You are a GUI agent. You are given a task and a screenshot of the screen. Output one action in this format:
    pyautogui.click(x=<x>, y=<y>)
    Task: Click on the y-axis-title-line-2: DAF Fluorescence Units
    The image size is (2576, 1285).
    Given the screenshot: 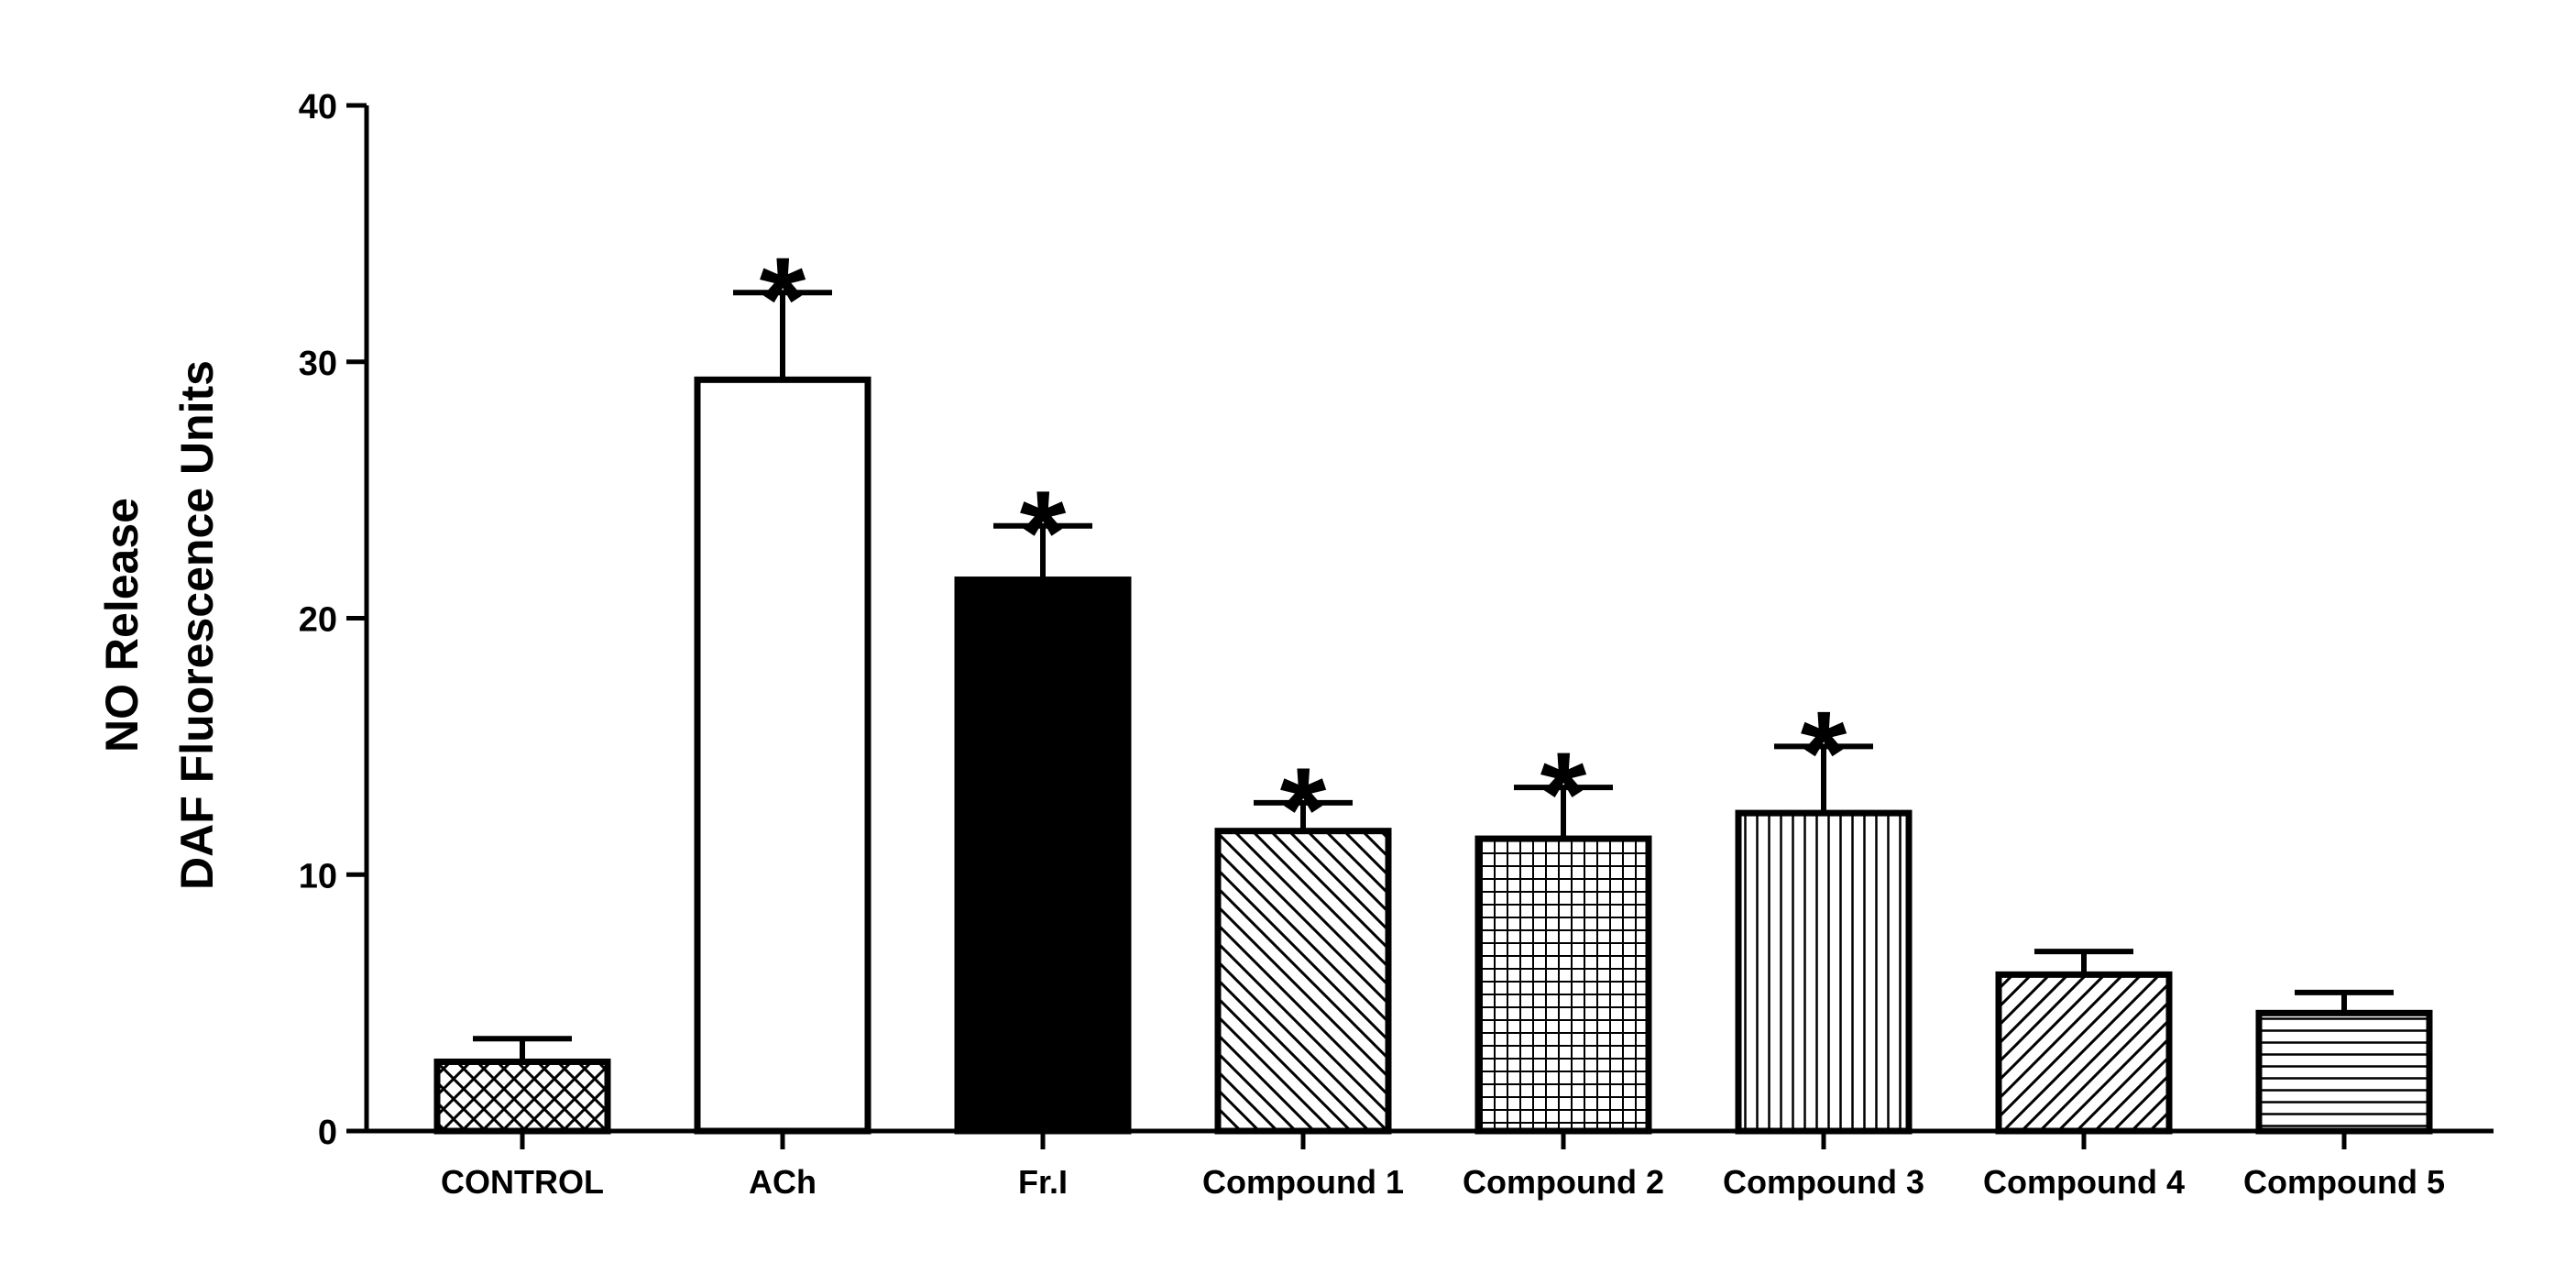 What is the action you would take?
    pyautogui.click(x=197, y=625)
    